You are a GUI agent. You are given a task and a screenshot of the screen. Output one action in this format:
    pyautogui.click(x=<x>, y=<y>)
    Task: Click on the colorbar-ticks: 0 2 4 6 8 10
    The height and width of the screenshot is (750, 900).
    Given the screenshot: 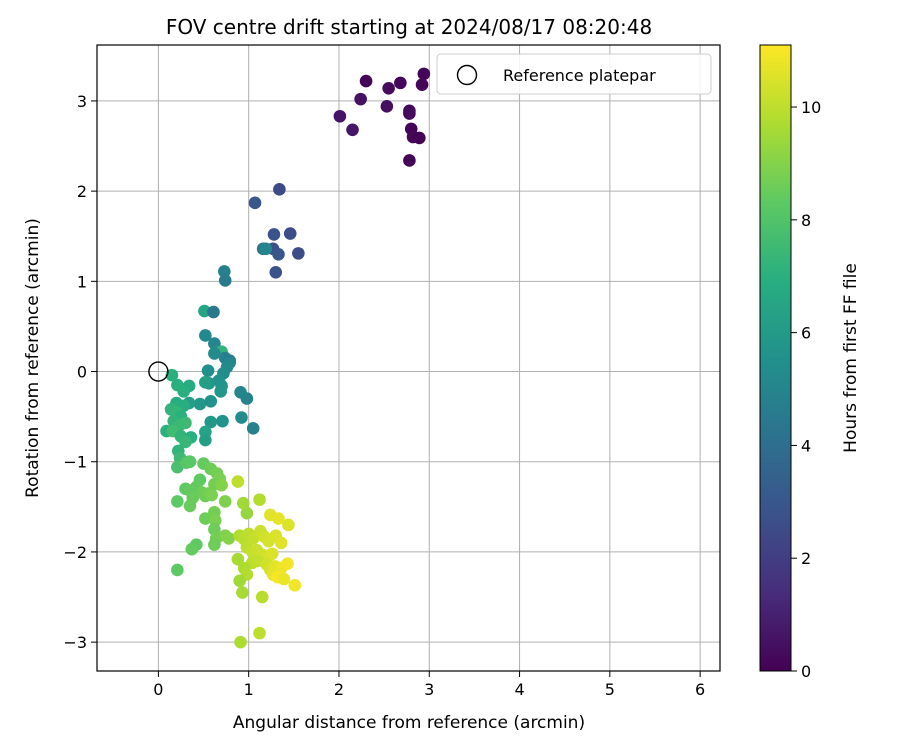 What is the action you would take?
    pyautogui.click(x=806, y=389)
    